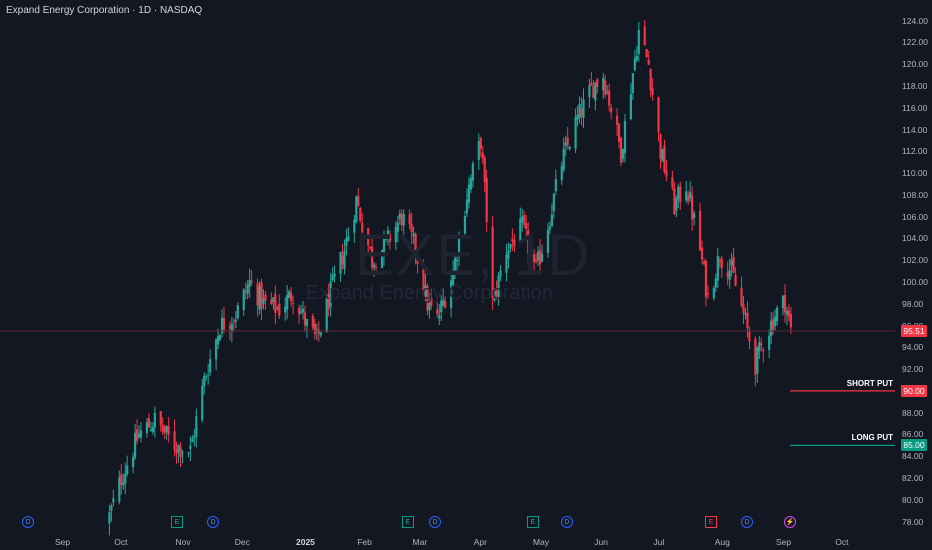 The image size is (932, 550). What do you see at coordinates (541, 542) in the screenshot?
I see `x-tick-label: May` at bounding box center [541, 542].